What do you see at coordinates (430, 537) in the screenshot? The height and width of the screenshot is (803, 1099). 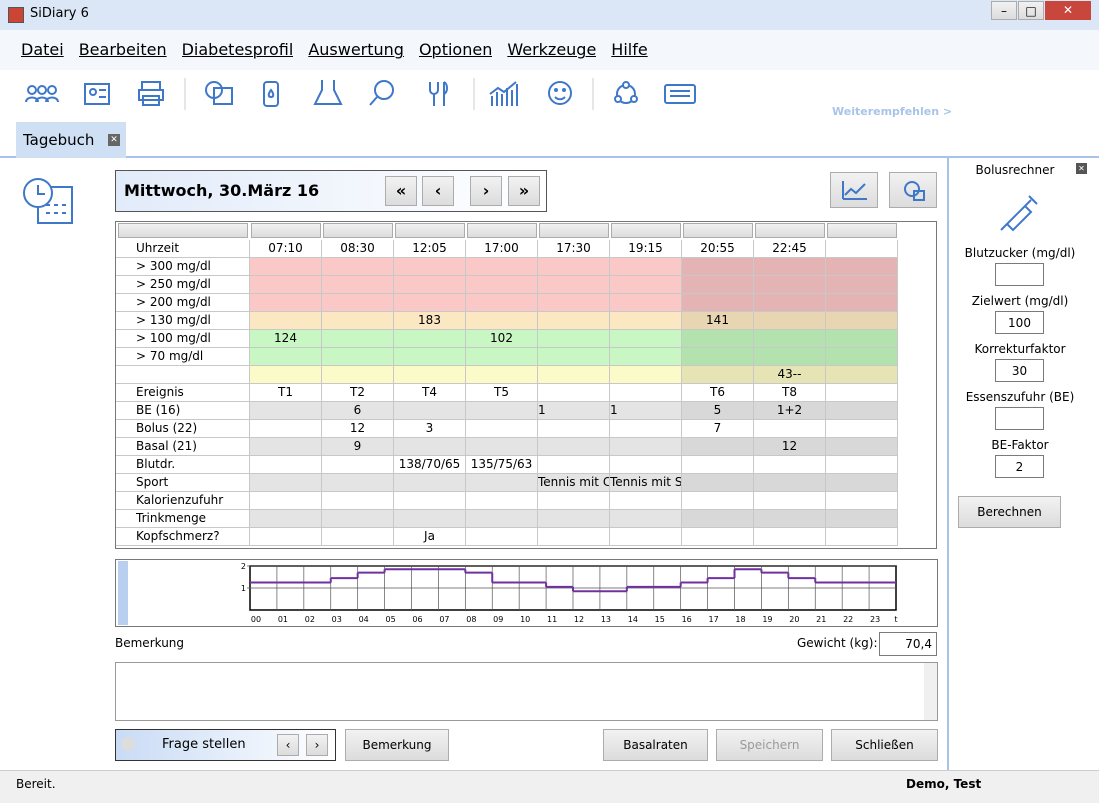 I see `entry-cell: Ja` at bounding box center [430, 537].